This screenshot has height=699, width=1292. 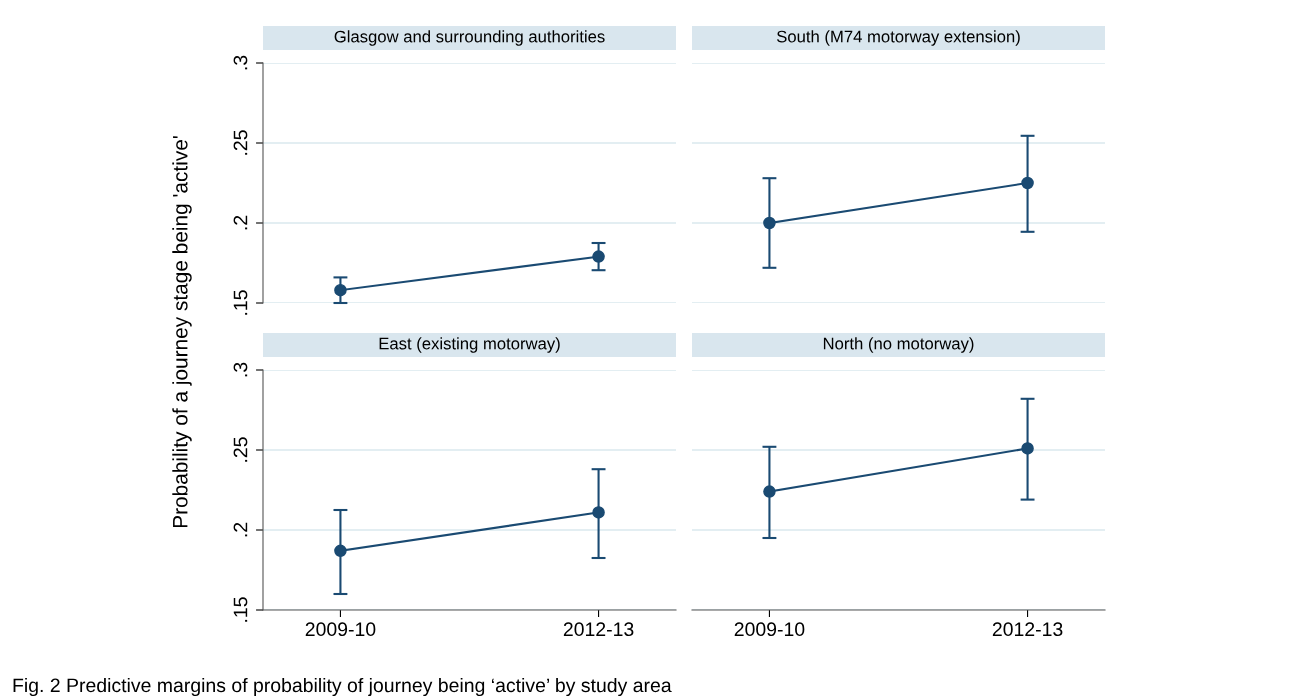 What do you see at coordinates (342, 687) in the screenshot?
I see `caption: Fig. 2 Predictive margins of probability of journey being ‘active’ by study area` at bounding box center [342, 687].